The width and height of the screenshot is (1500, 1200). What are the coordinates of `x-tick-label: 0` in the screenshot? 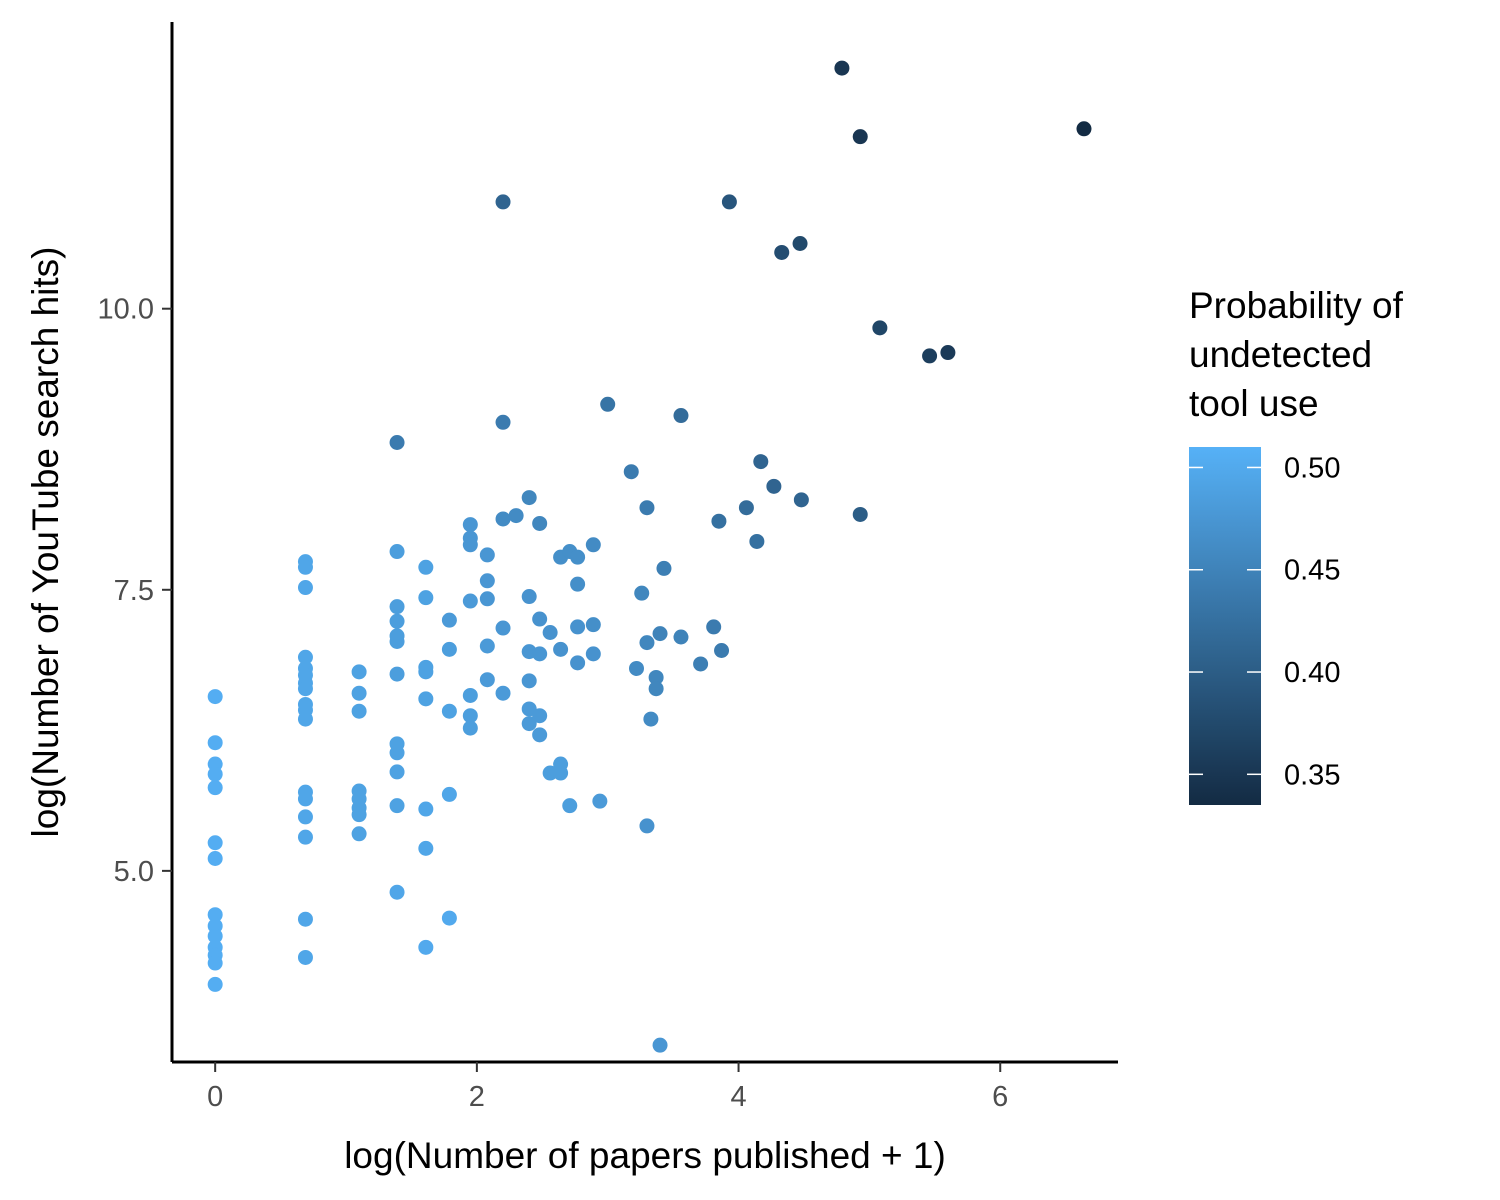 It's located at (215, 1097).